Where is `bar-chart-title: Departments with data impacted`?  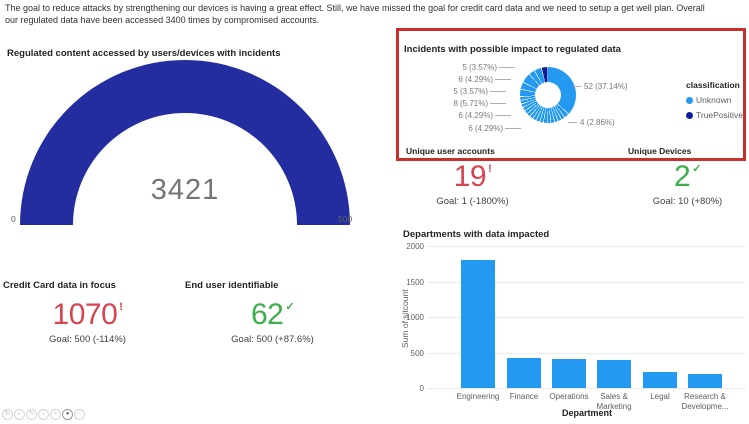
bar-chart-title: Departments with data impacted is located at coordinates (476, 234).